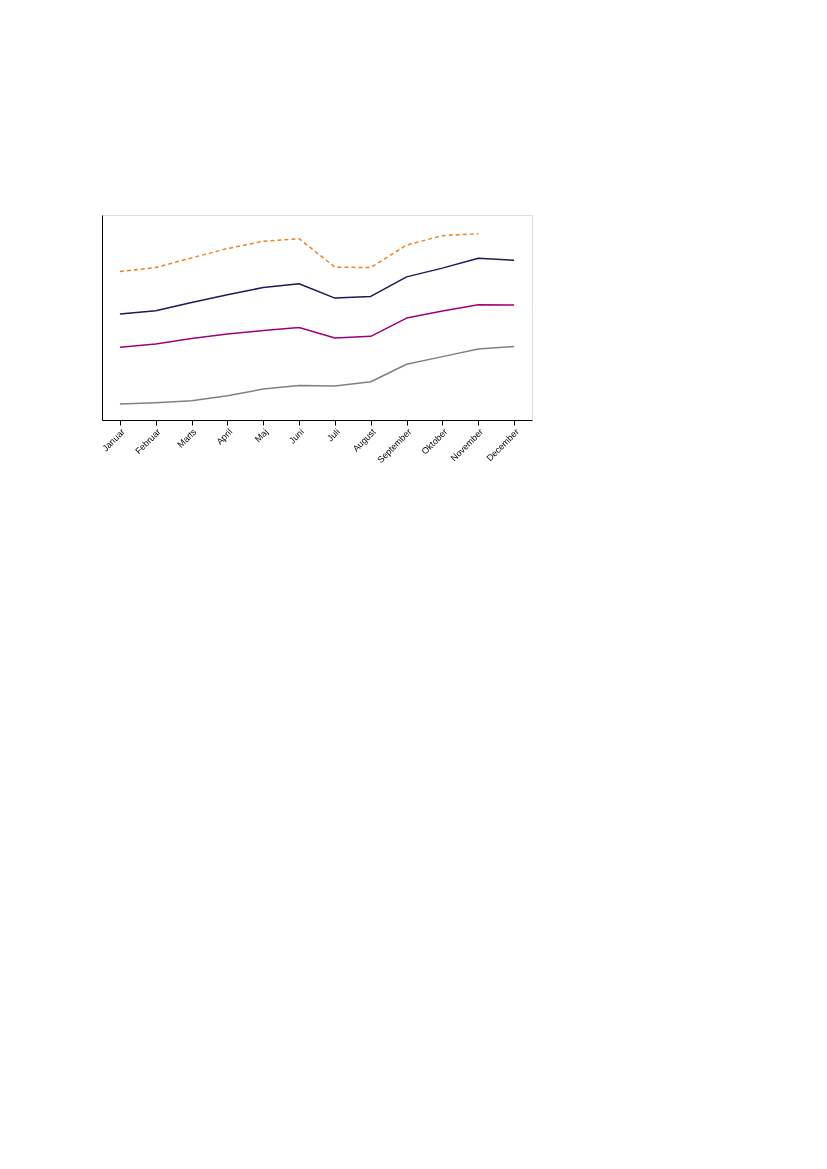 The height and width of the screenshot is (1169, 827). What do you see at coordinates (333, 435) in the screenshot?
I see `x-tick-label: Juli` at bounding box center [333, 435].